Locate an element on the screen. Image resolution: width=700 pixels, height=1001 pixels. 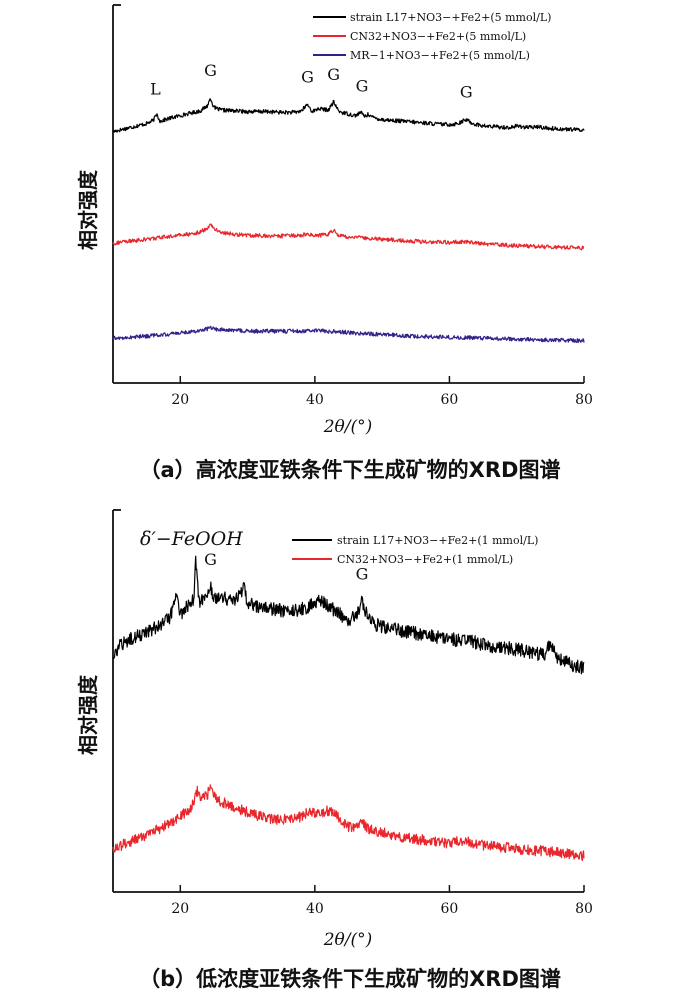
series-line-a2 is located at coordinates (348, 334).